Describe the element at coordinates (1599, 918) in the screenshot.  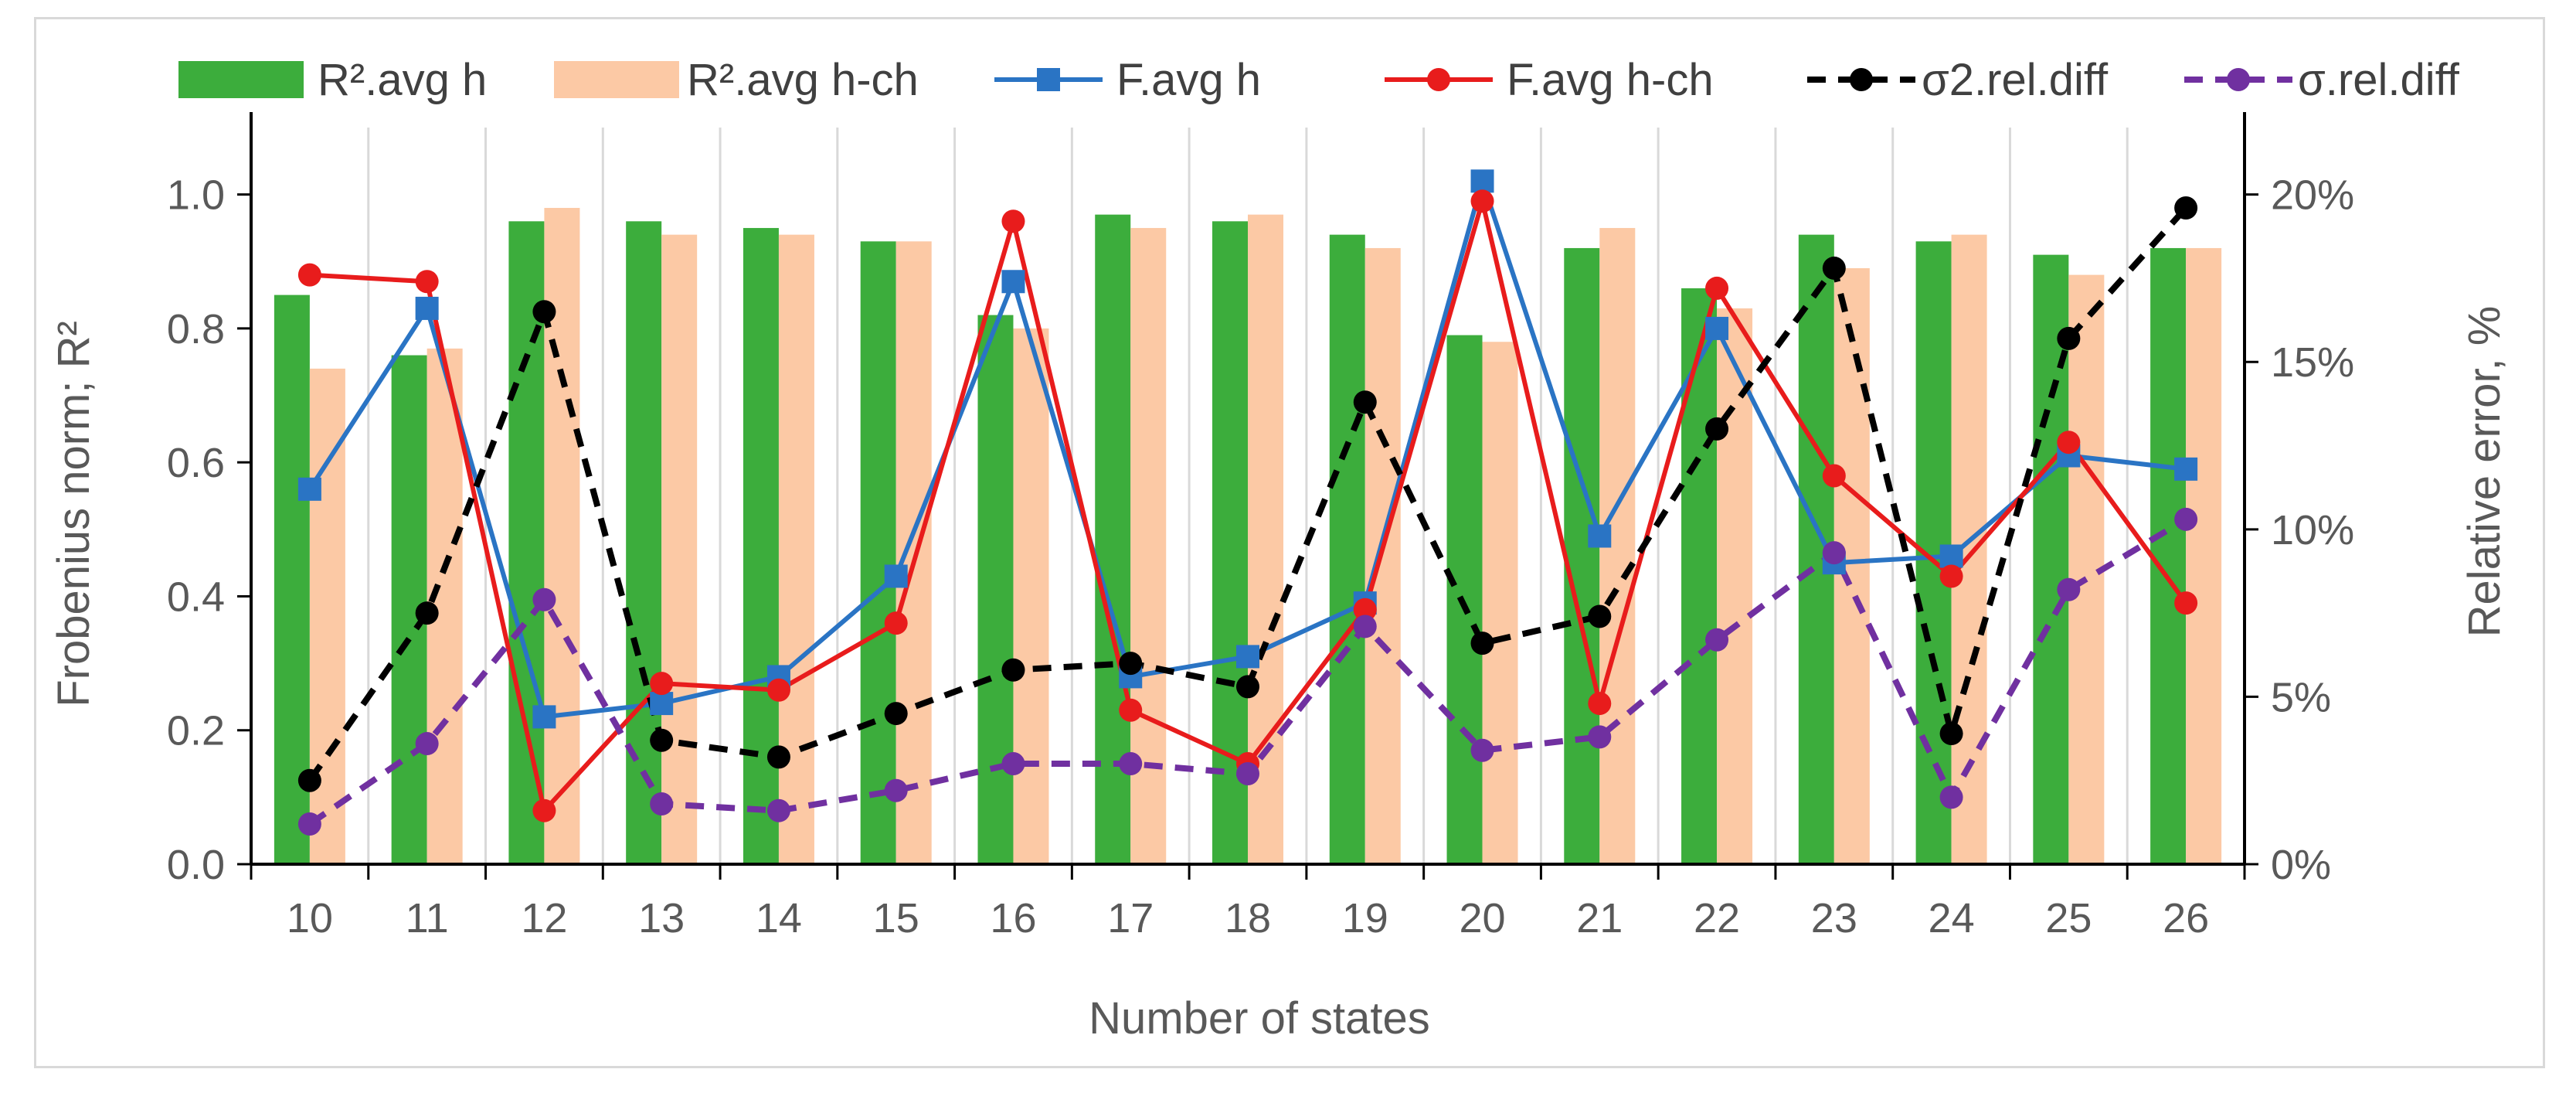
I see `x-tick-label: 21` at that location.